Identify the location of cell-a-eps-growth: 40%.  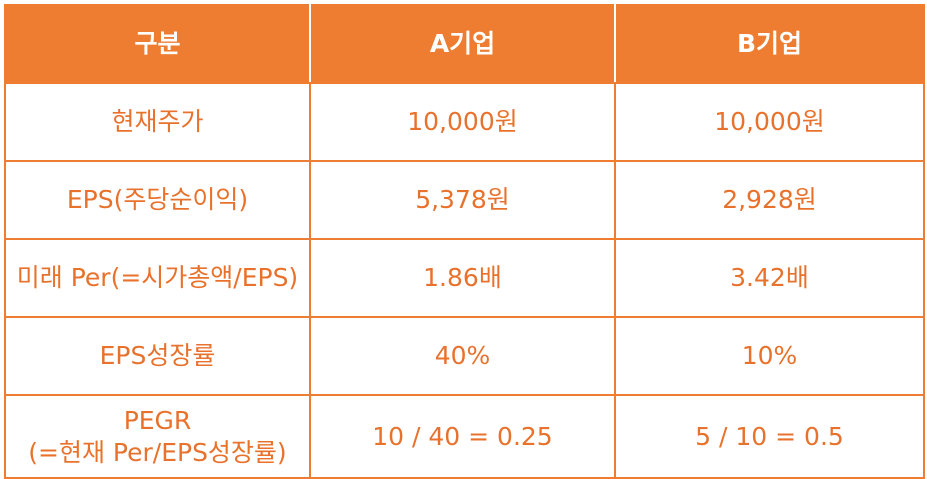
(462, 356).